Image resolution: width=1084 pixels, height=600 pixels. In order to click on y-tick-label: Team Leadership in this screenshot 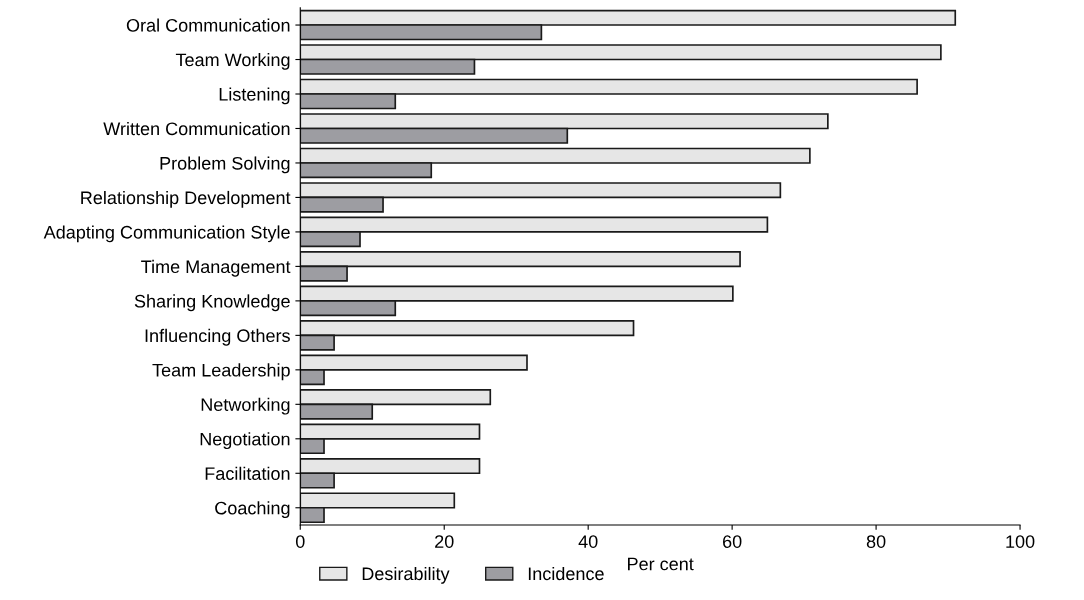, I will do `click(221, 372)`.